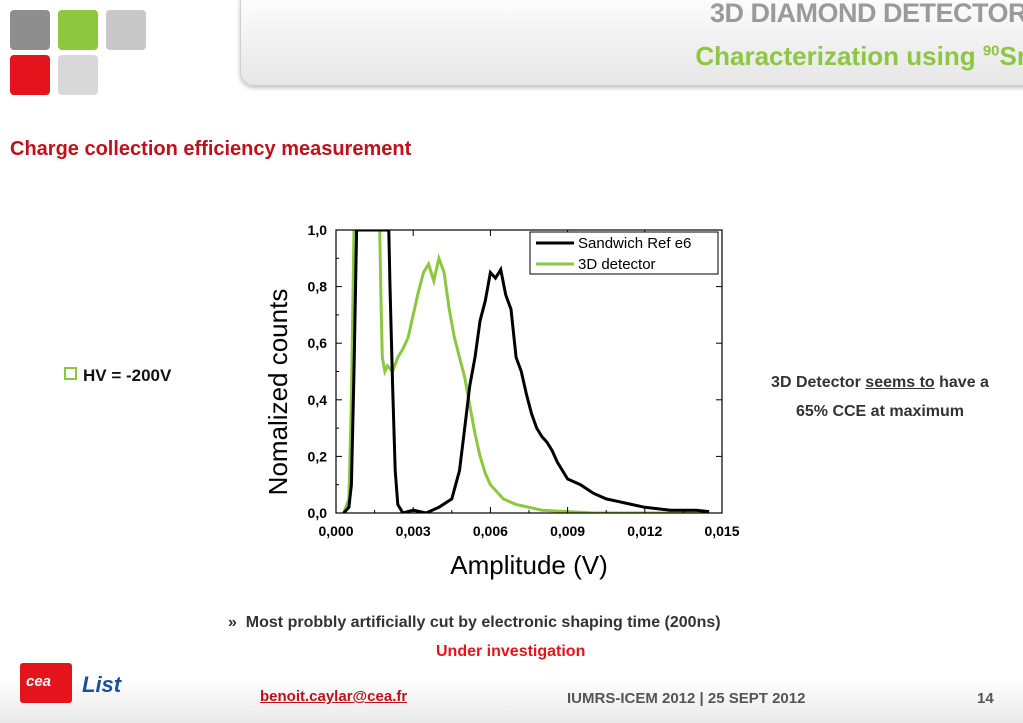 The image size is (1023, 723). I want to click on note-underlined: seems to, so click(900, 382).